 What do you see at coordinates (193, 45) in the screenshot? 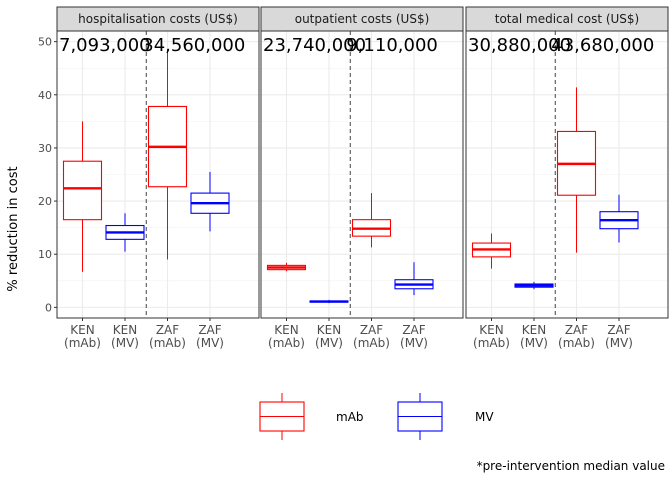
I see `median-annotation: 34,560,000` at bounding box center [193, 45].